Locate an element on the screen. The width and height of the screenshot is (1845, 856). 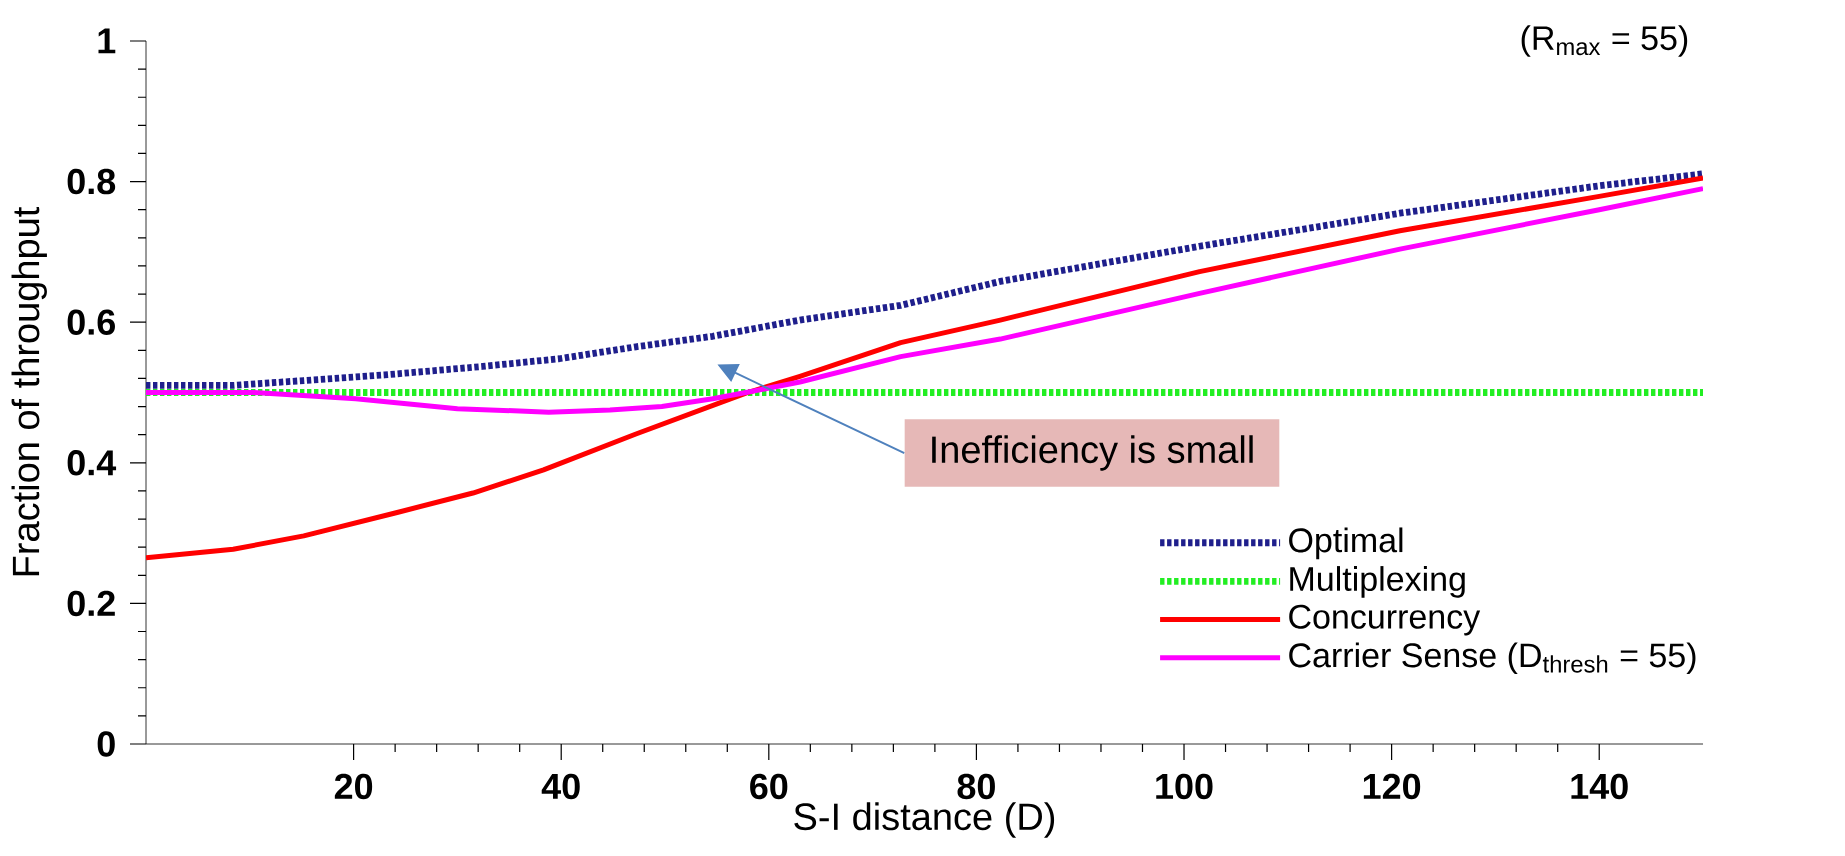
y-tick-label: 0.6 is located at coordinates (91, 322).